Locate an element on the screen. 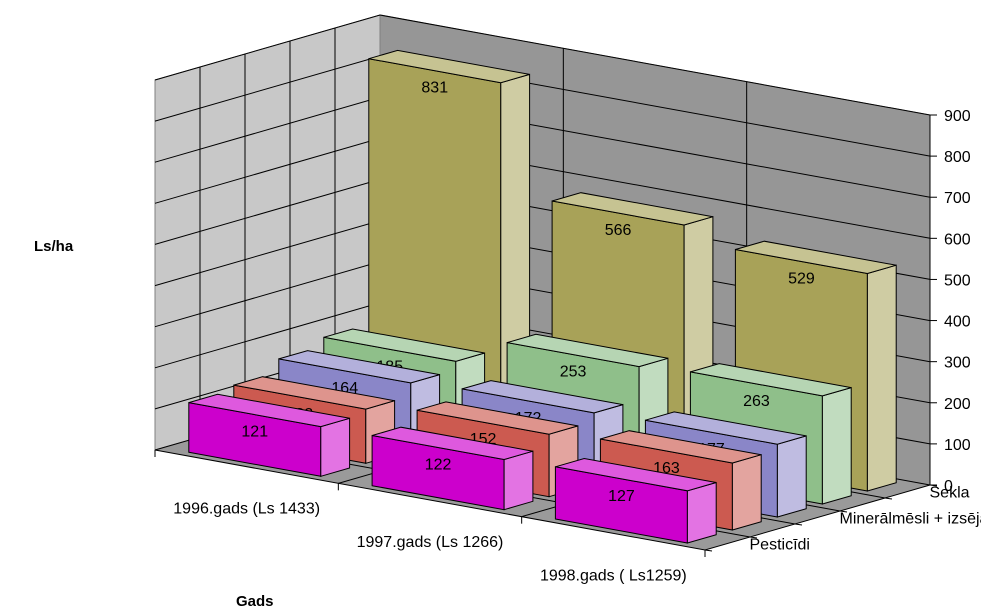 This screenshot has height=613, width=981. bar: 122 is located at coordinates (452, 468).